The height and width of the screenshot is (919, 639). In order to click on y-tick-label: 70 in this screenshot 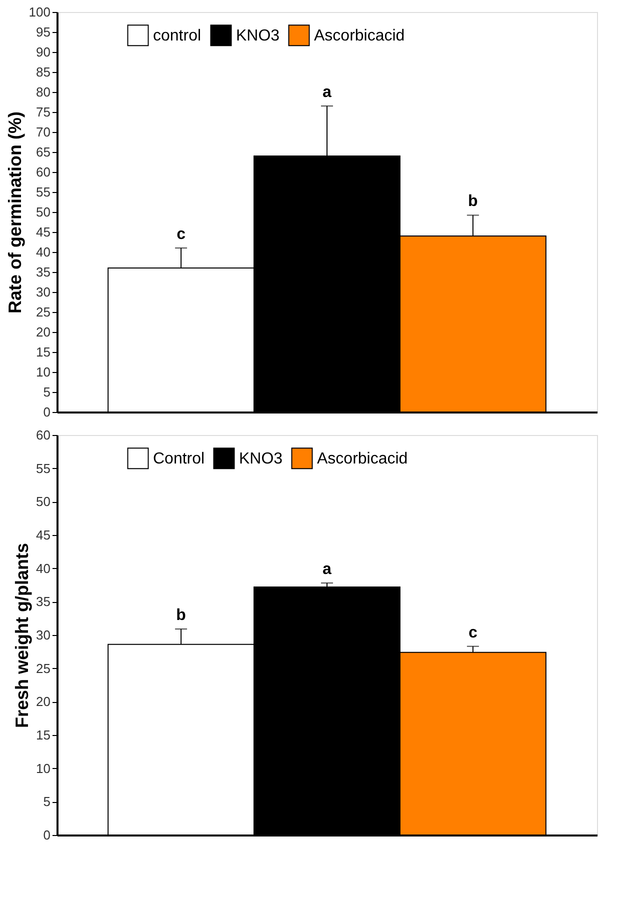, I will do `click(43, 132)`.